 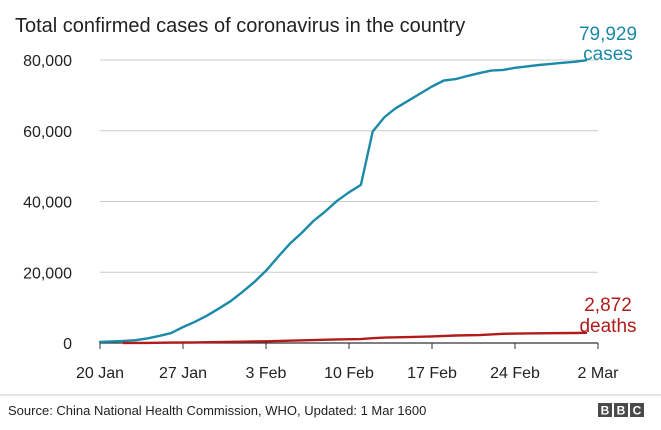 I want to click on x-tick-label: 20 Jan, so click(x=100, y=373).